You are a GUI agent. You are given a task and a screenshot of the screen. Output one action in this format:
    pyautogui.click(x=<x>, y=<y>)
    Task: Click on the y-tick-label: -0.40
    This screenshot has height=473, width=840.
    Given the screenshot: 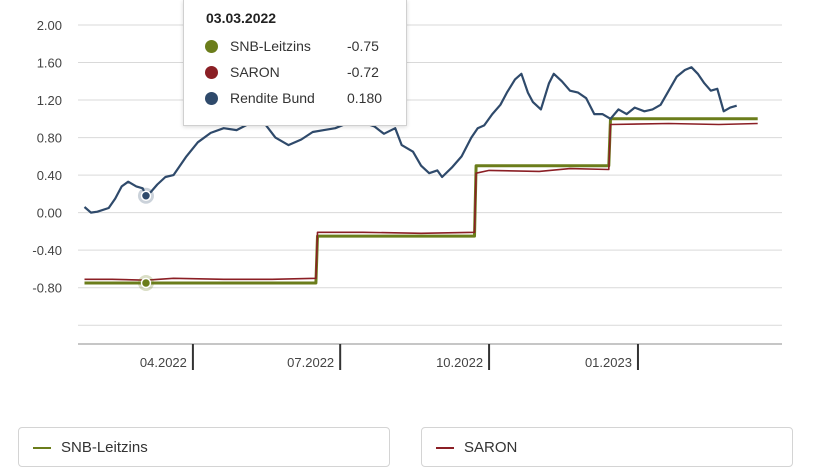 What is the action you would take?
    pyautogui.click(x=47, y=250)
    